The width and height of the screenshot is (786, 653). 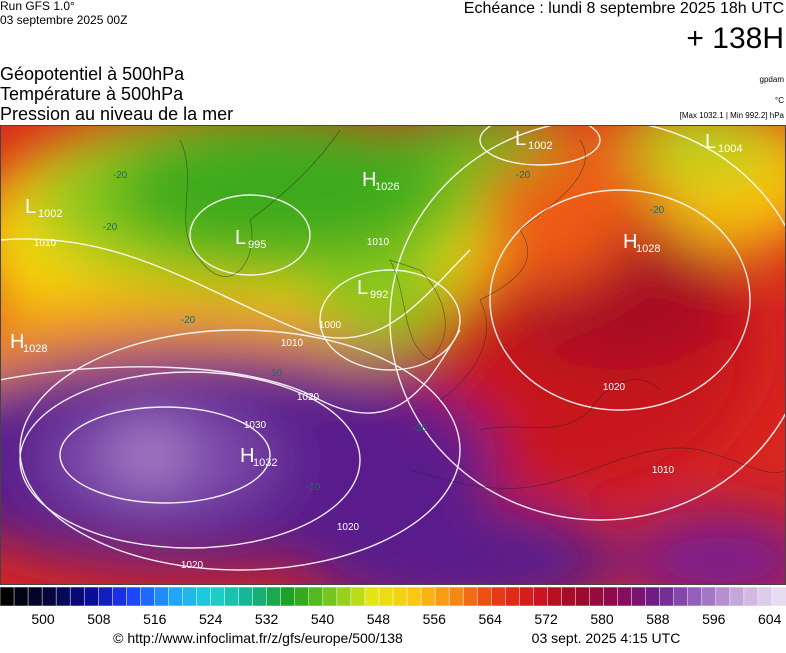 What do you see at coordinates (99, 619) in the screenshot?
I see `colorbar-label: 508` at bounding box center [99, 619].